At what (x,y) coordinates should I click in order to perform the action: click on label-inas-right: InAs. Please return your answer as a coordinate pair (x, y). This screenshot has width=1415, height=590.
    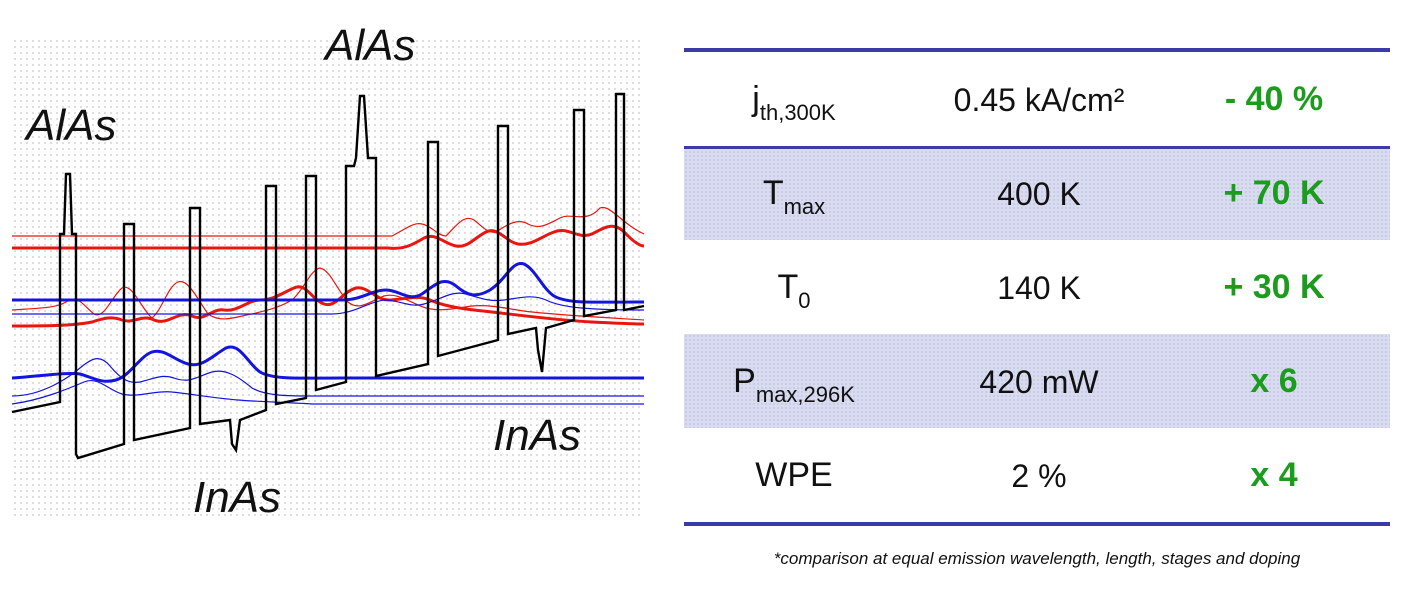
    Looking at the image, I should click on (537, 435).